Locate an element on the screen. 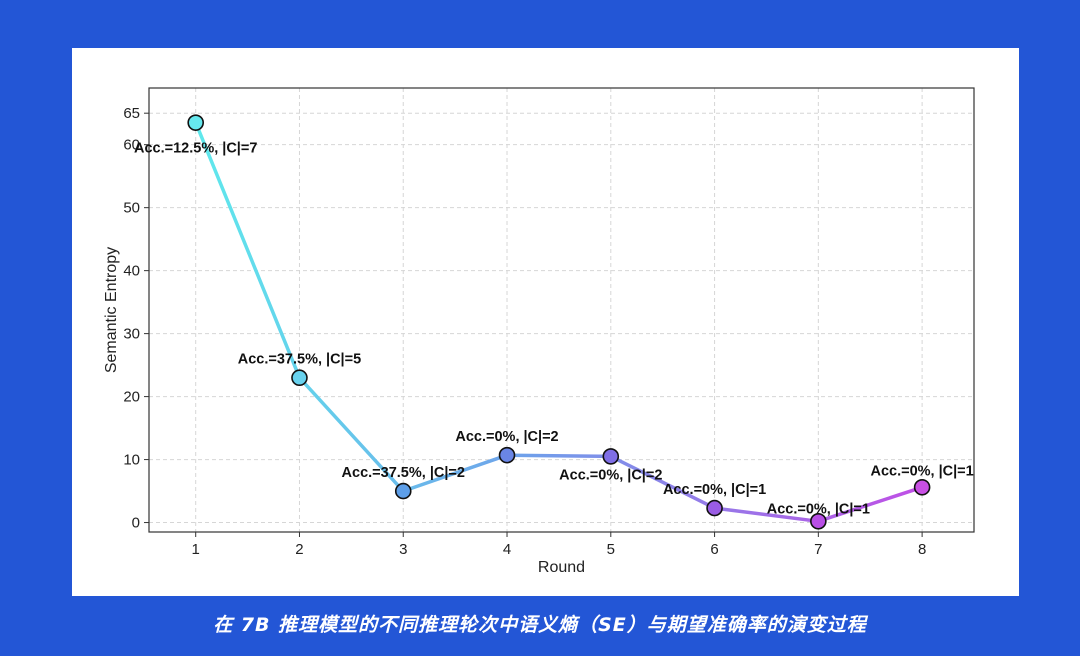 The width and height of the screenshot is (1080, 656). x-tick-label: 1 is located at coordinates (196, 549).